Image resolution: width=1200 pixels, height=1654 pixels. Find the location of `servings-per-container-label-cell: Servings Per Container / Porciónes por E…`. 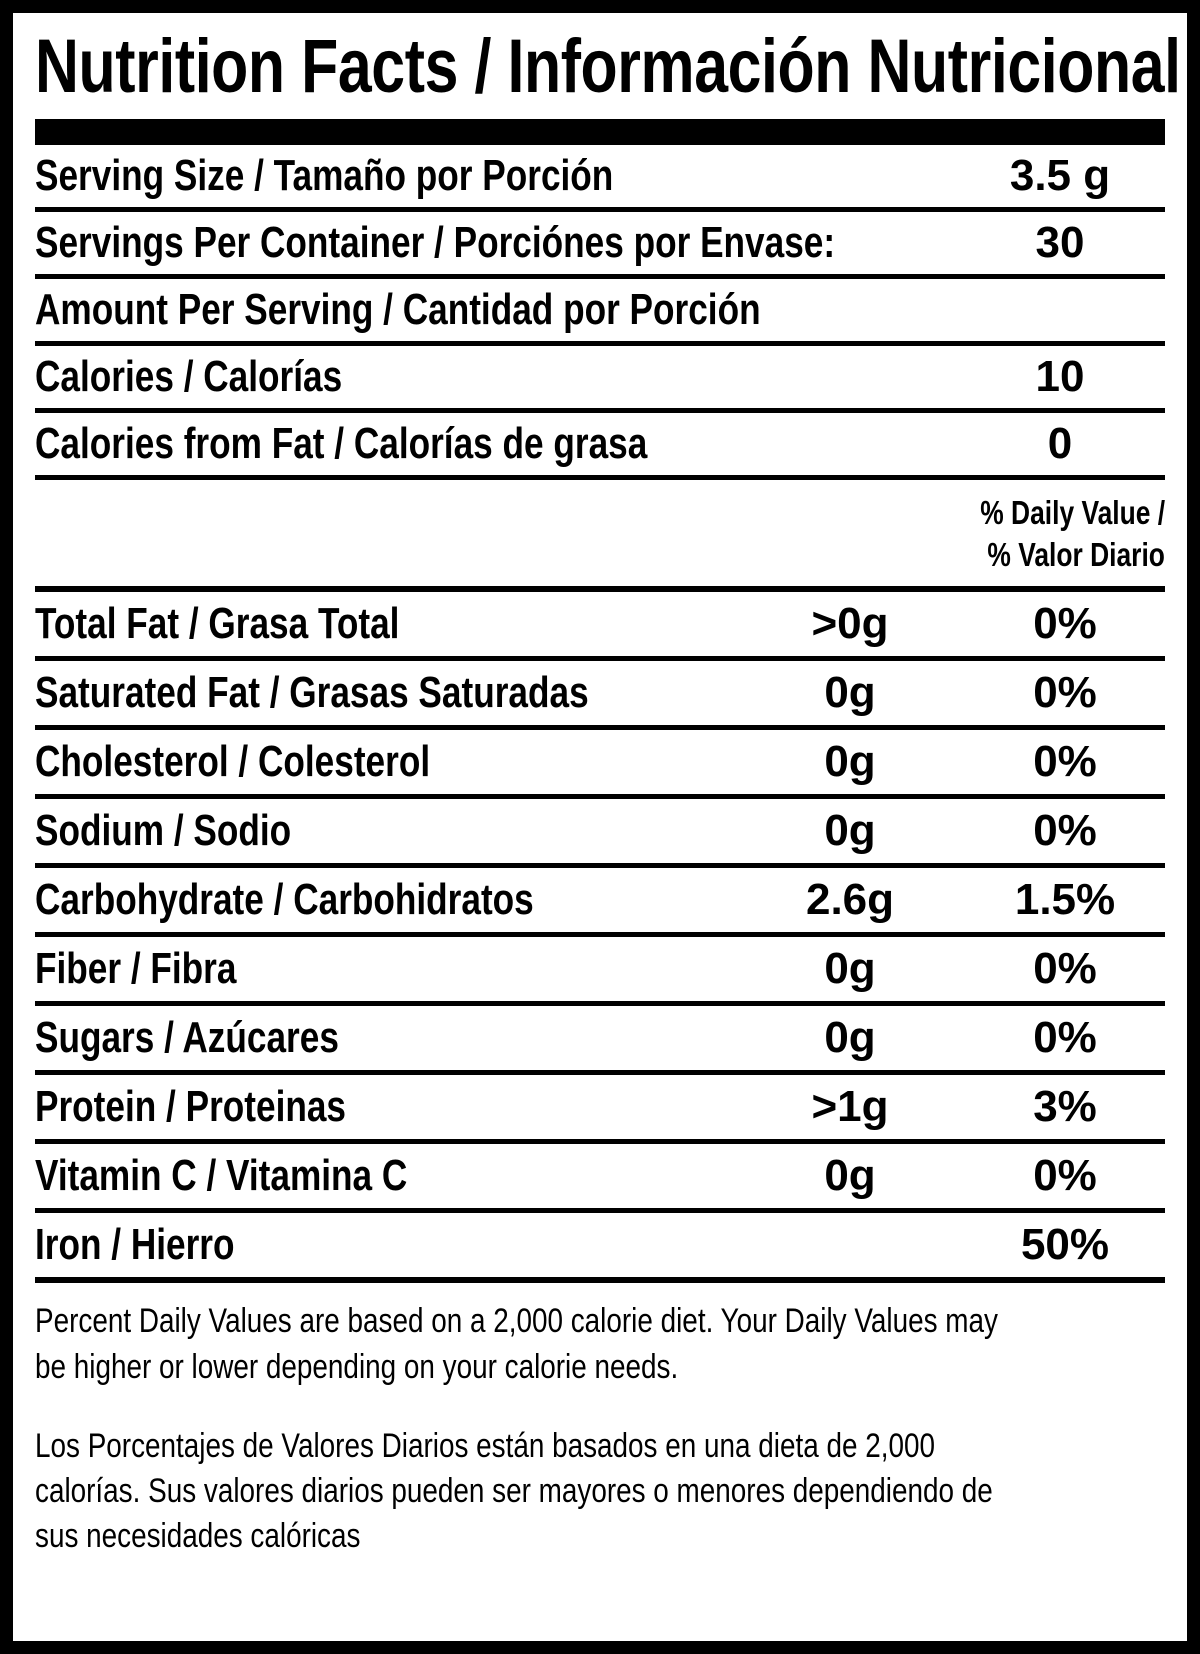

servings-per-container-label-cell: Servings Per Container / Porciónes por E… is located at coordinates (495, 243).